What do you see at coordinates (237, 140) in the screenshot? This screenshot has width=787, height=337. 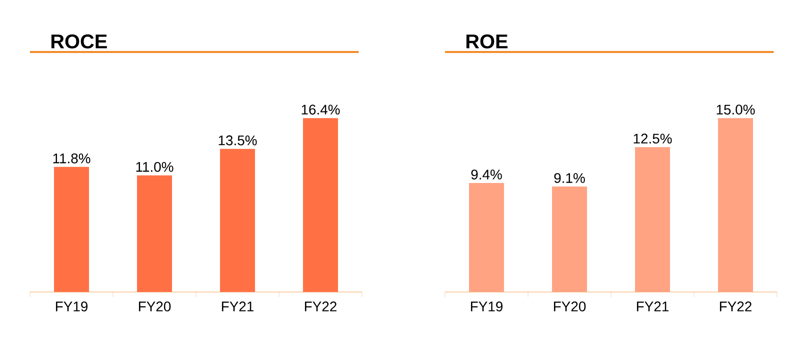 I see `data-label: 13.5%` at bounding box center [237, 140].